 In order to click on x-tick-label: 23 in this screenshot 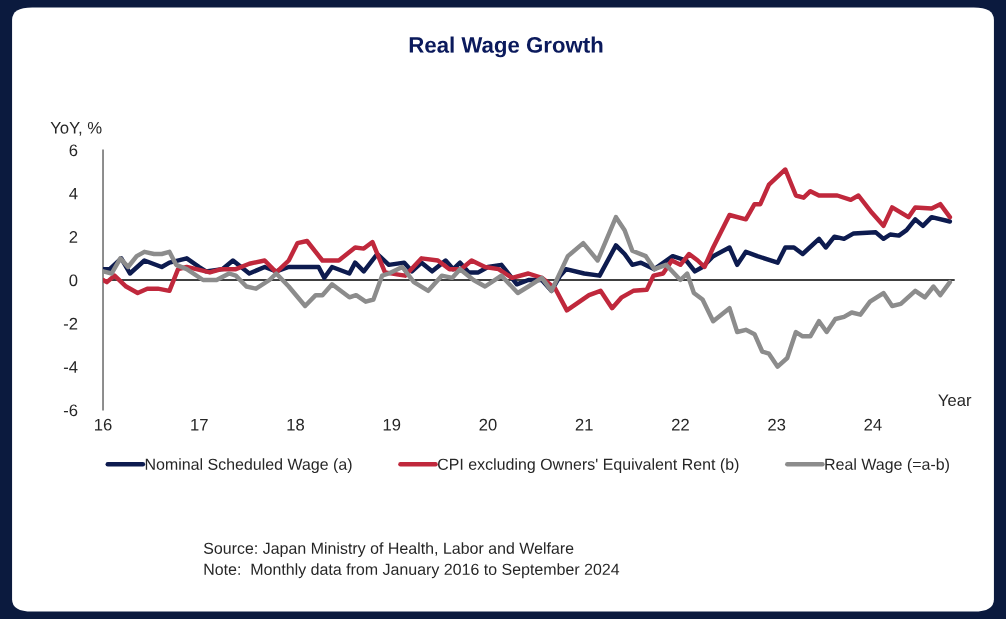, I will do `click(777, 424)`.